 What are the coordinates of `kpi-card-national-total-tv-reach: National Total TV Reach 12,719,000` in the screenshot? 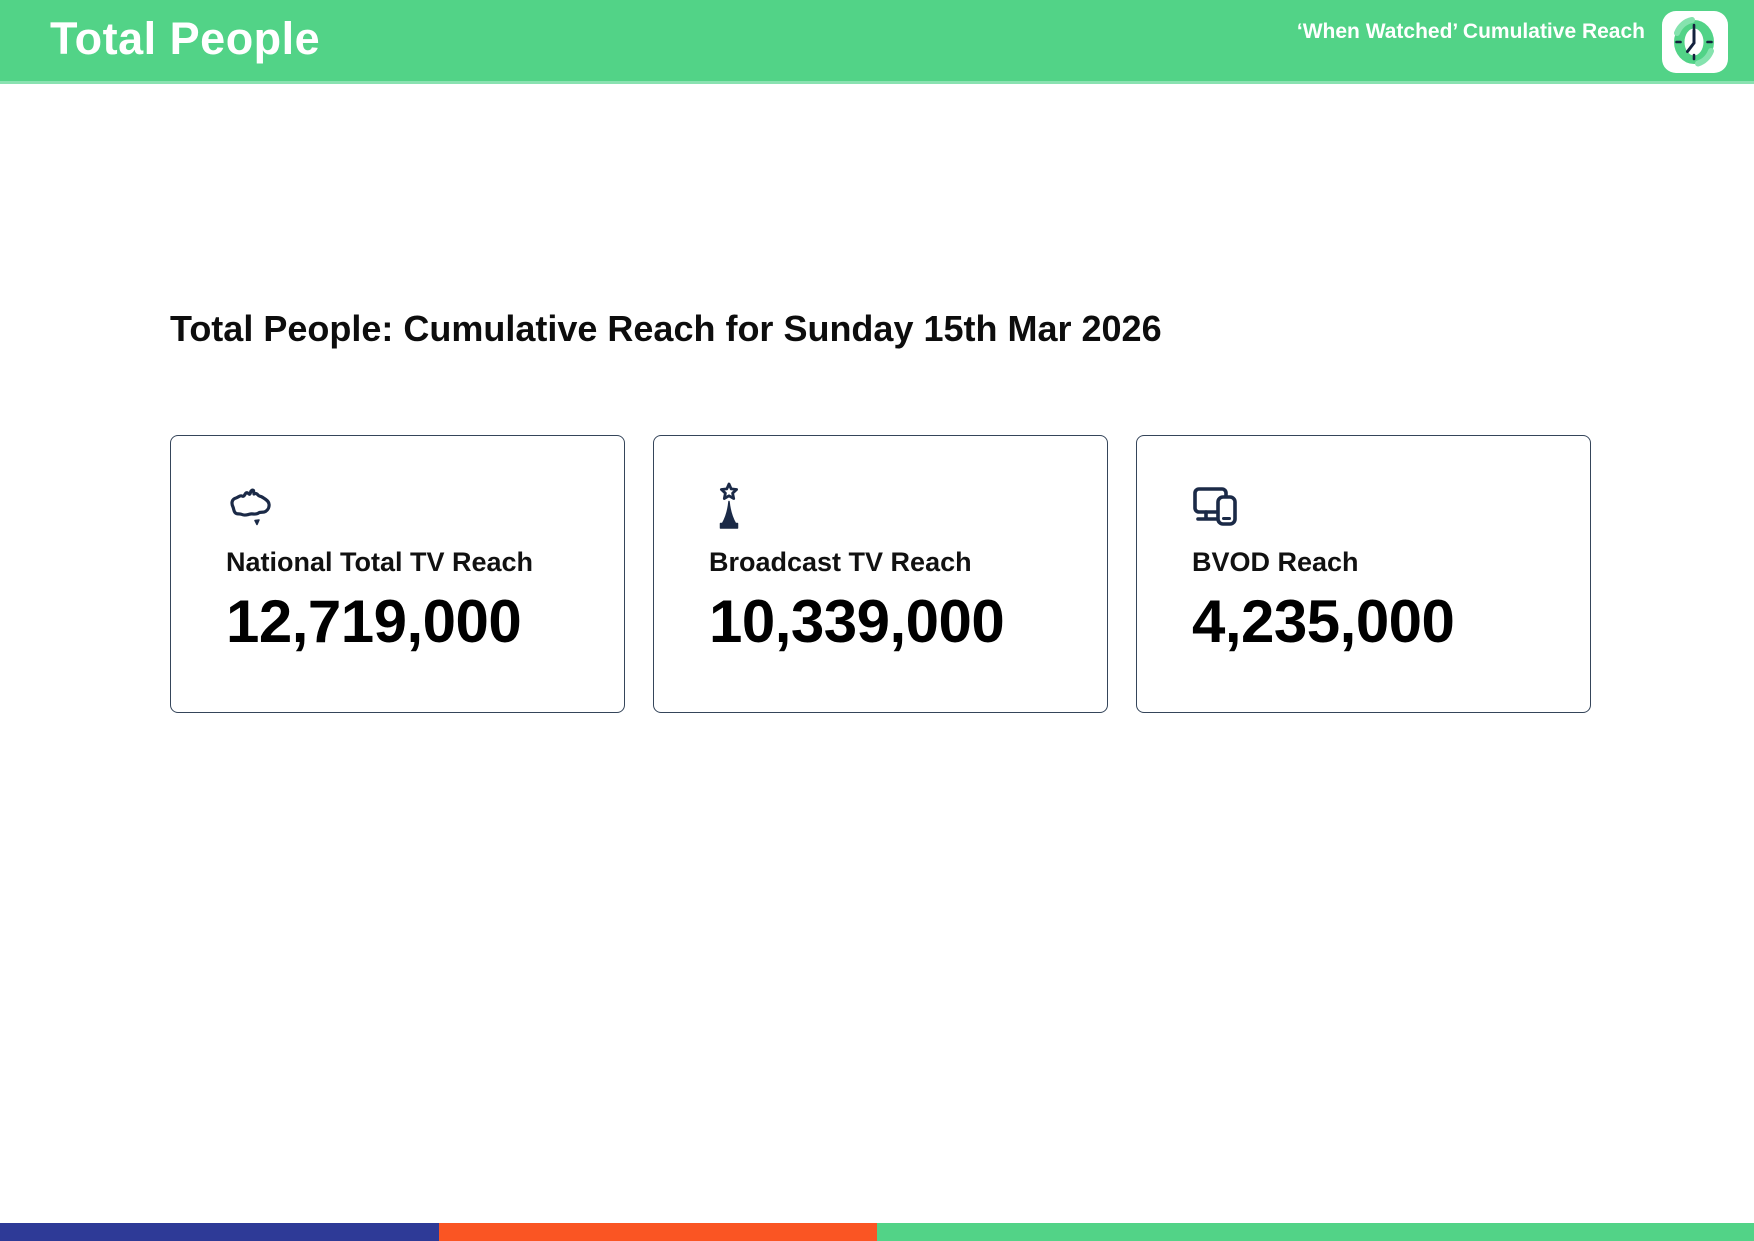 It's located at (397, 574).